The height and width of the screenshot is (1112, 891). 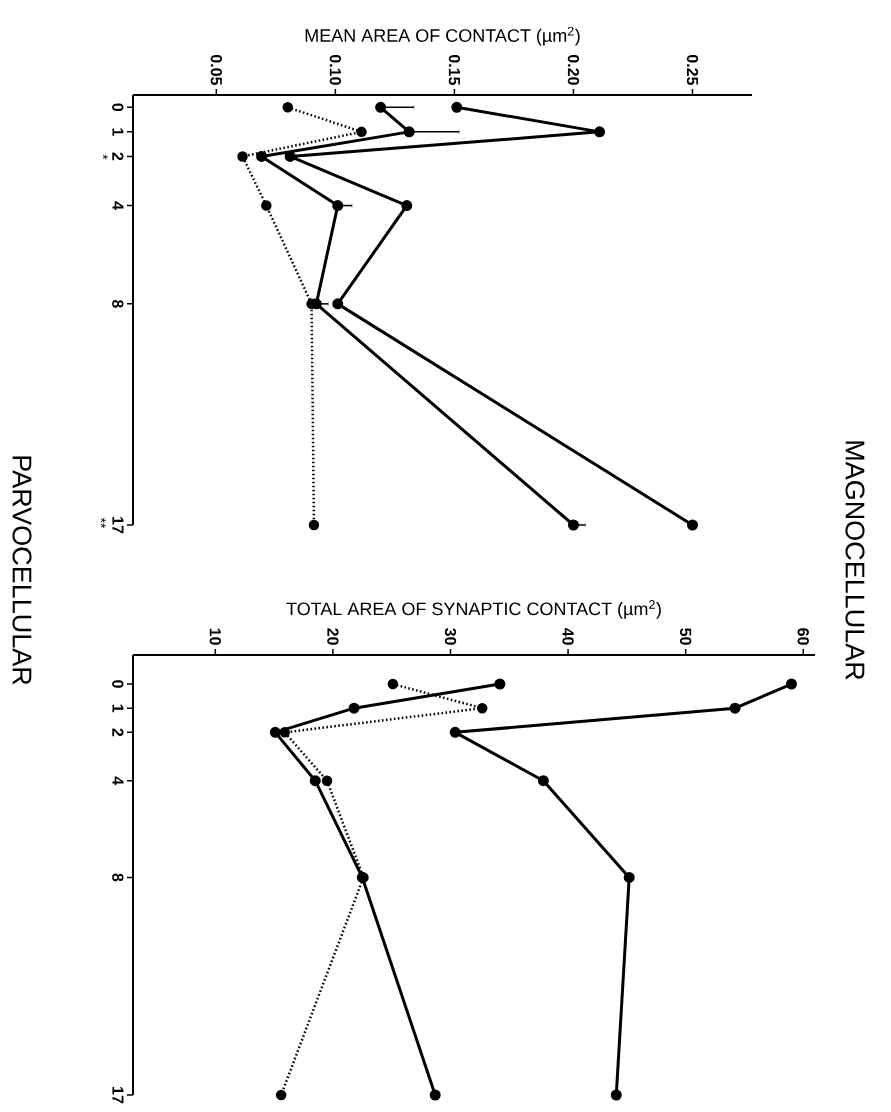 What do you see at coordinates (692, 70) in the screenshot?
I see `x-tick-label: 0.25` at bounding box center [692, 70].